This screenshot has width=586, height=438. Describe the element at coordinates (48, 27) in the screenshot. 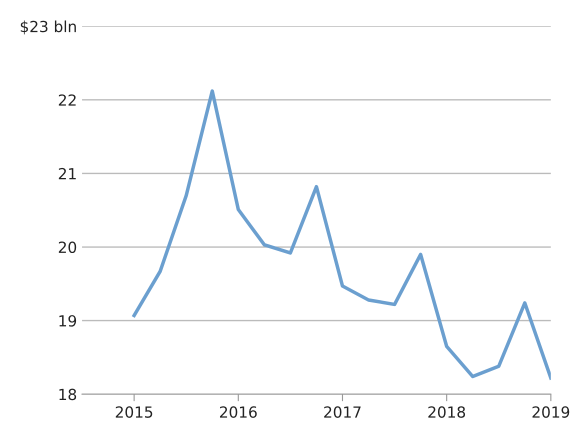

I see `y-tick-label: $23 bln` at that location.